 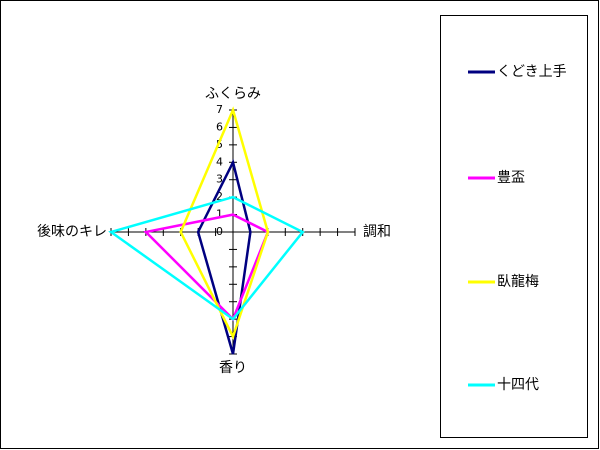 What do you see at coordinates (219, 231) in the screenshot?
I see `tick-label: 0` at bounding box center [219, 231].